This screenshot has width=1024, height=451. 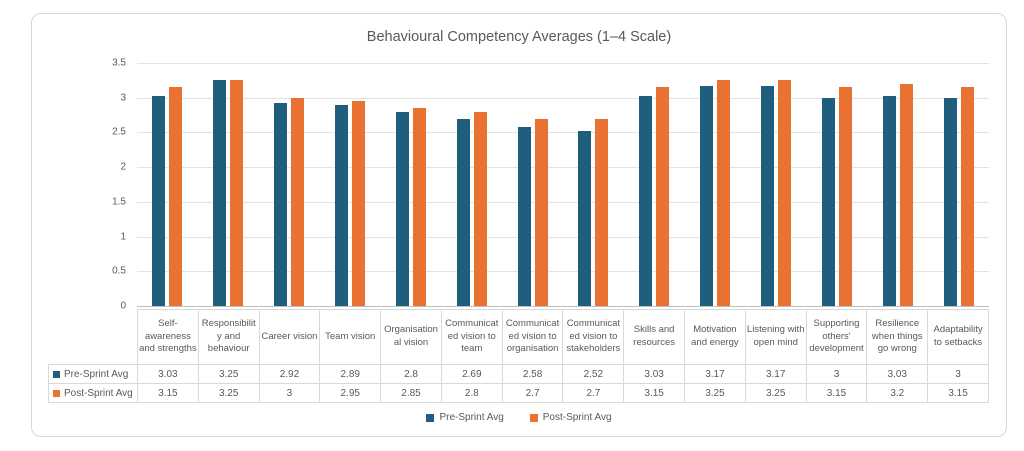 What do you see at coordinates (897, 184) in the screenshot?
I see `bar-group-resilience-when-things-go-wrong` at bounding box center [897, 184].